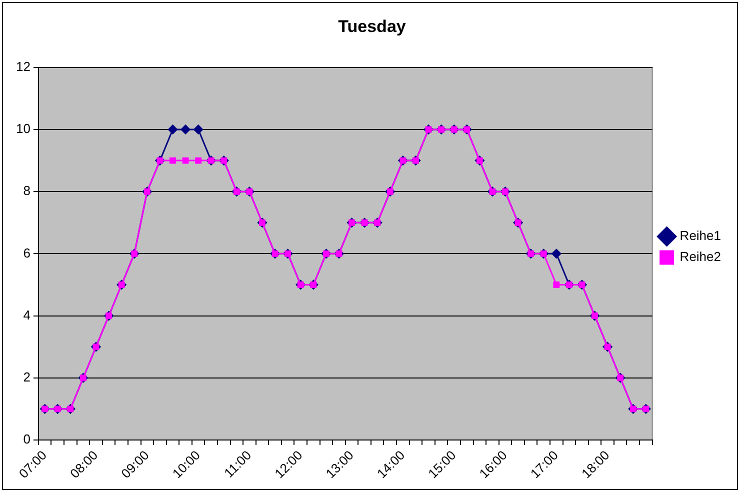  I want to click on y-tick-label: 2, so click(26, 376).